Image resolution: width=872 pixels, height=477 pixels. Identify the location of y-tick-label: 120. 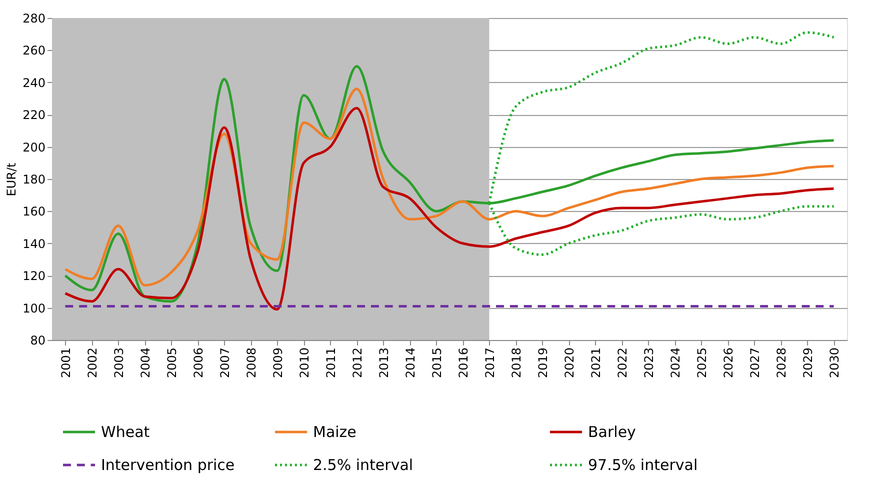
(34, 276).